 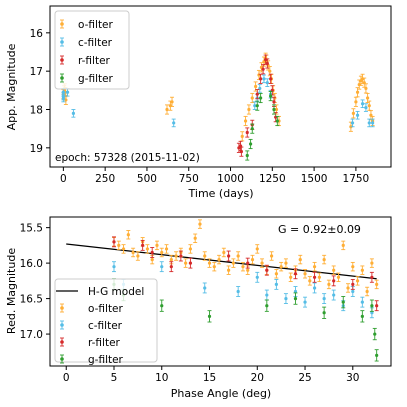 I want to click on y-axis-label: App. Magnitude, so click(x=11, y=86).